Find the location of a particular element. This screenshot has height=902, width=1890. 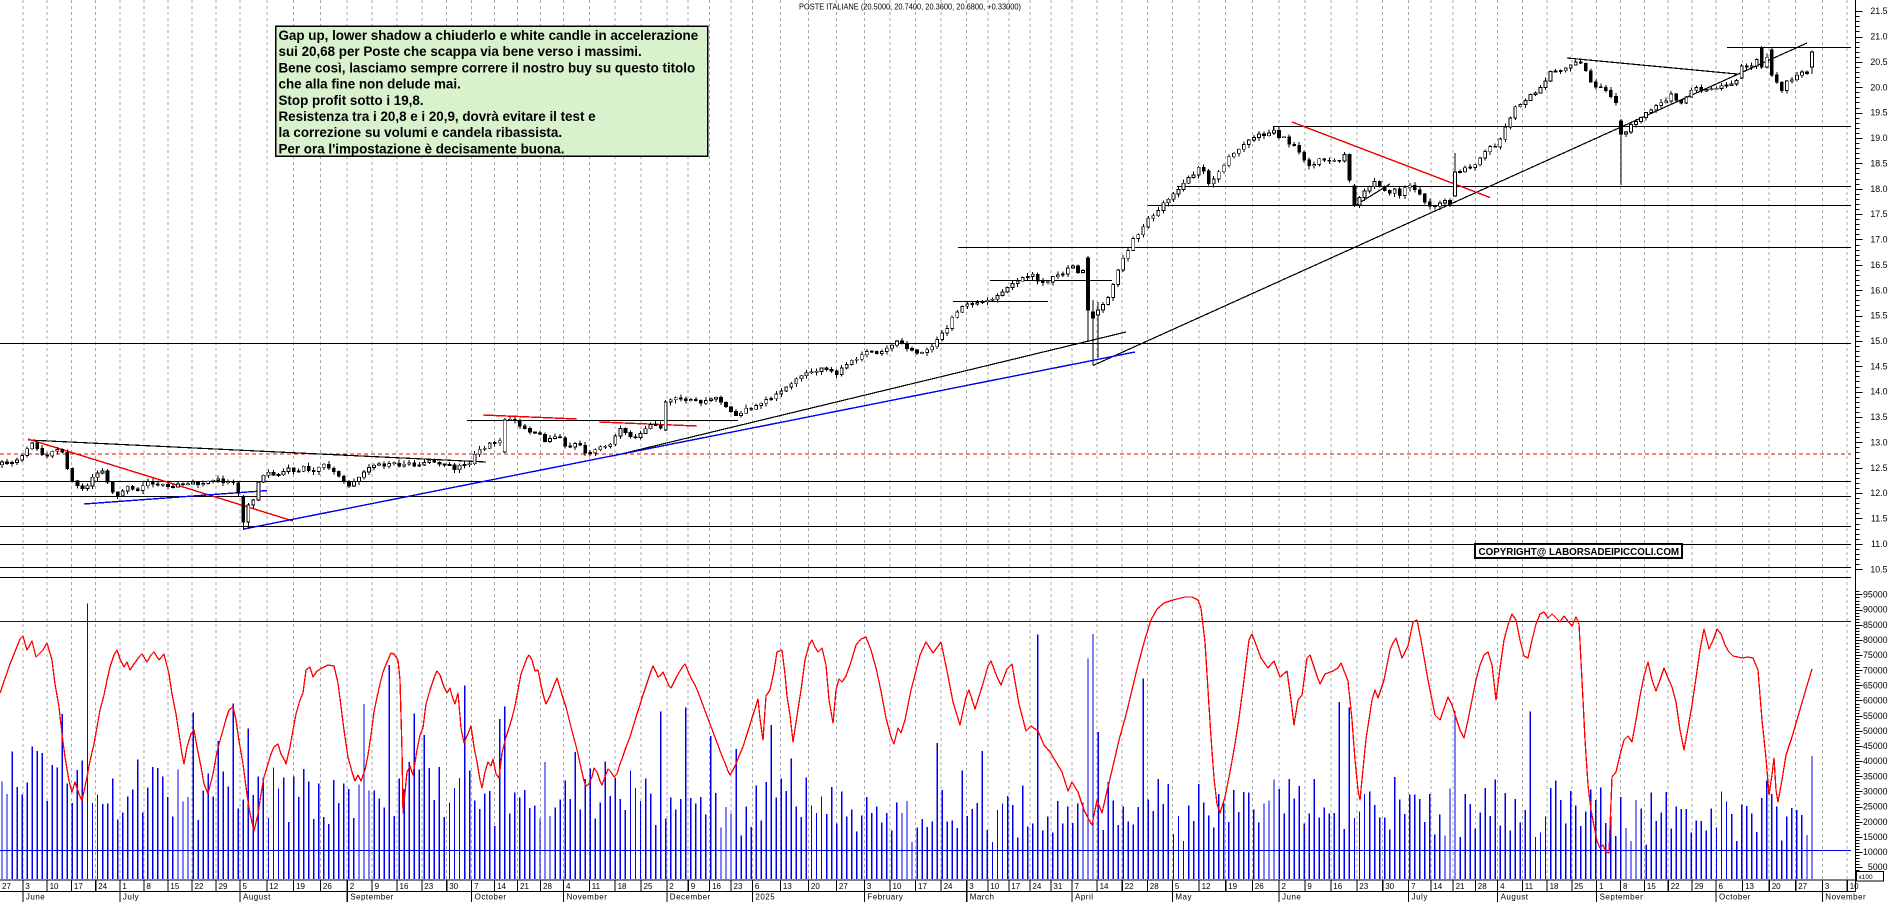

svg-text: 14 is located at coordinates (1437, 886).